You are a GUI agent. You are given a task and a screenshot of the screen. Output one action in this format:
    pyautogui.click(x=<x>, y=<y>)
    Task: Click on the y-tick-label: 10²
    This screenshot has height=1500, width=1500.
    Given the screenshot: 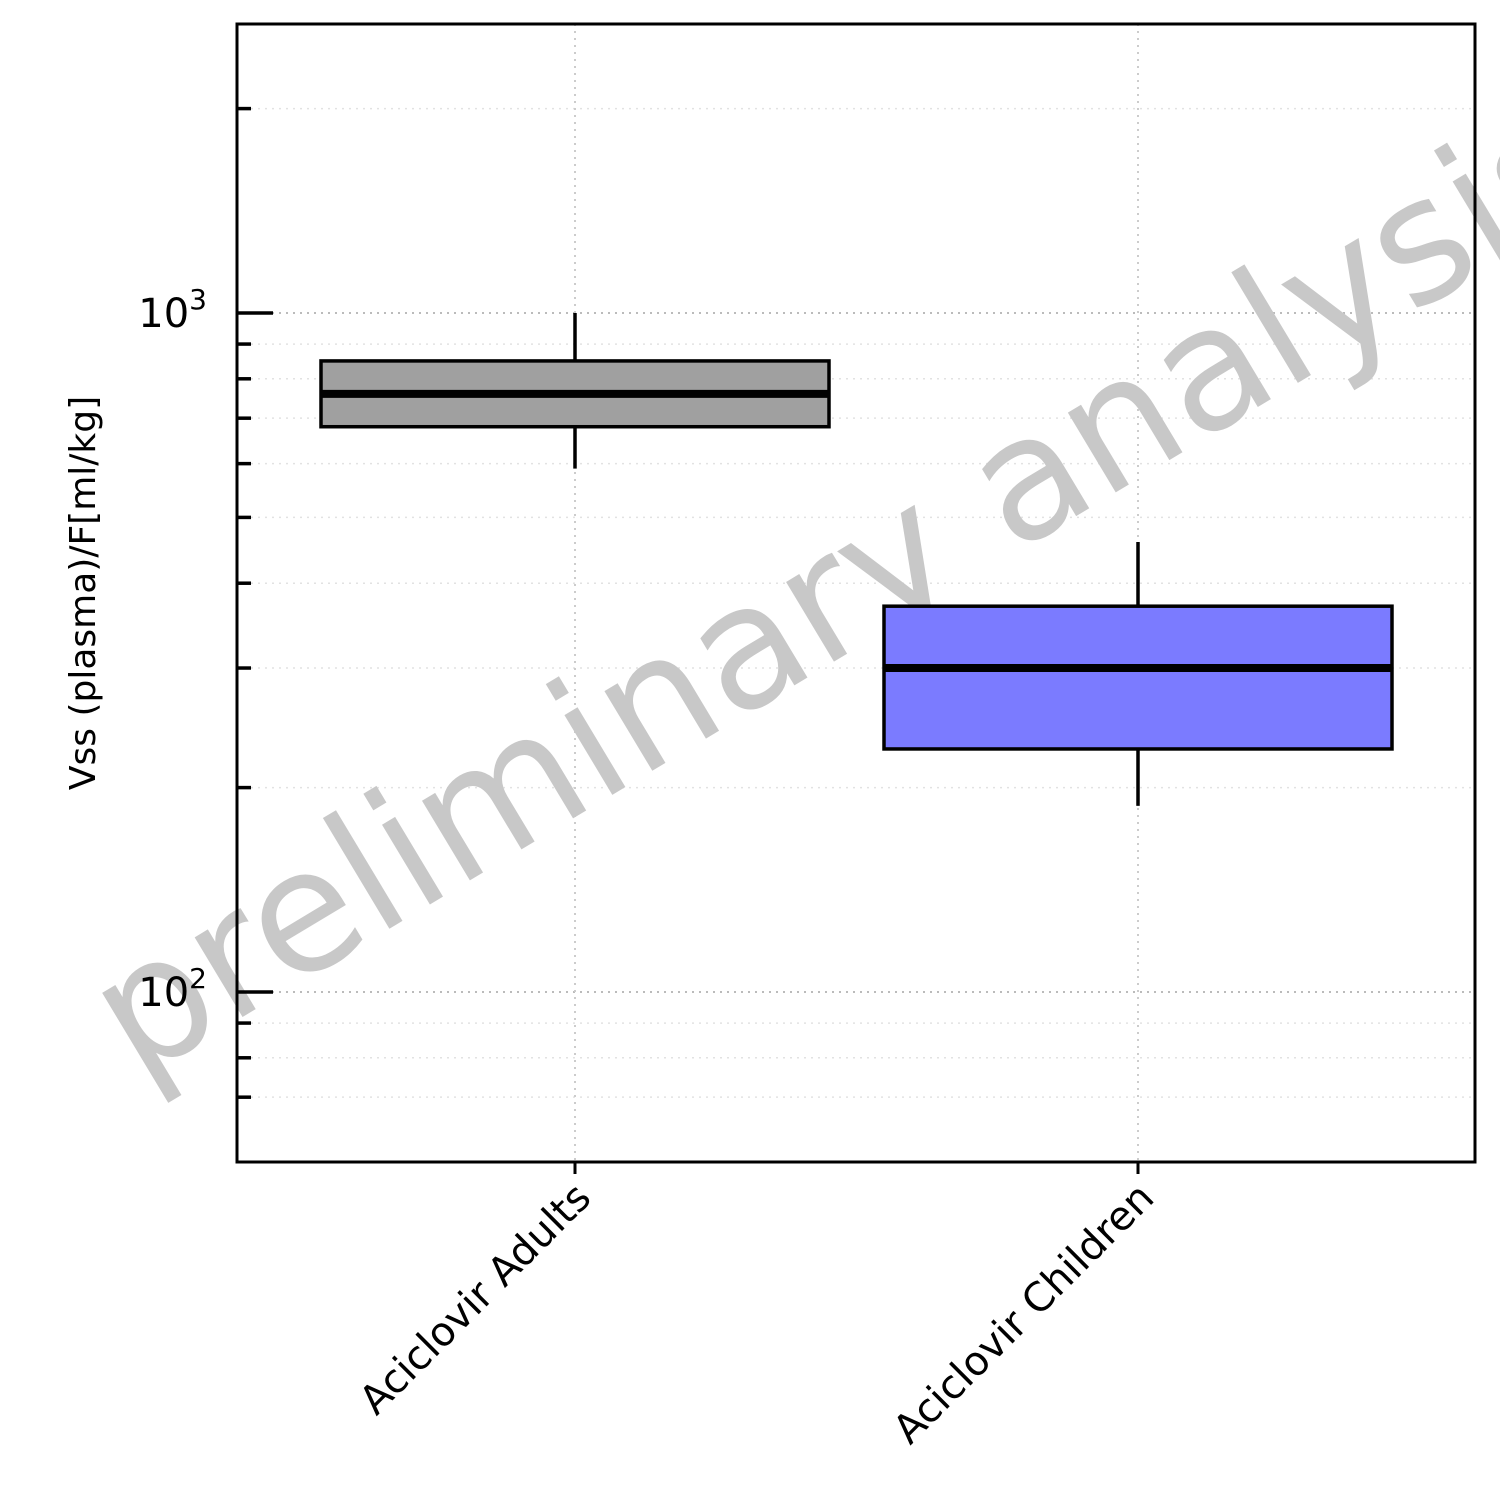 What is the action you would take?
    pyautogui.click(x=172, y=989)
    